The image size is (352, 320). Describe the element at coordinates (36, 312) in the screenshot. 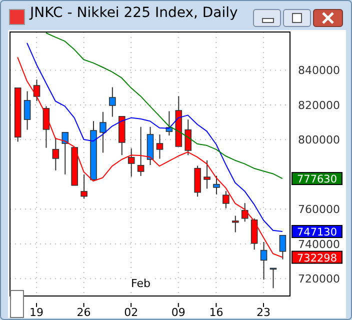

I see `x-tick-label: 19` at that location.